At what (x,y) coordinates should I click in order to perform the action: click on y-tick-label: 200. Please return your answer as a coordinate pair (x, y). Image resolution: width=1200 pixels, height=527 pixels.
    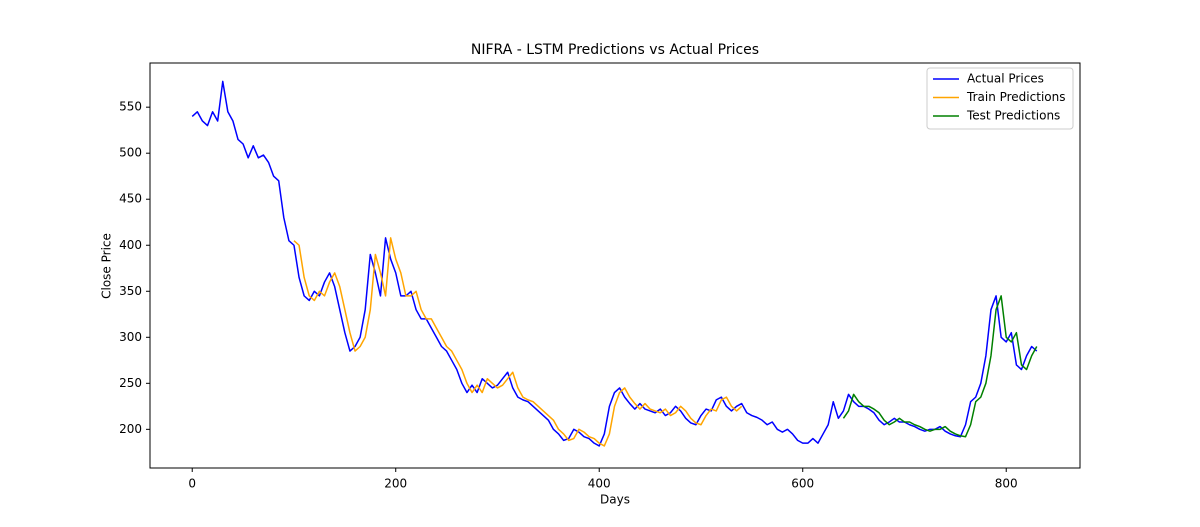
    Looking at the image, I should click on (130, 429).